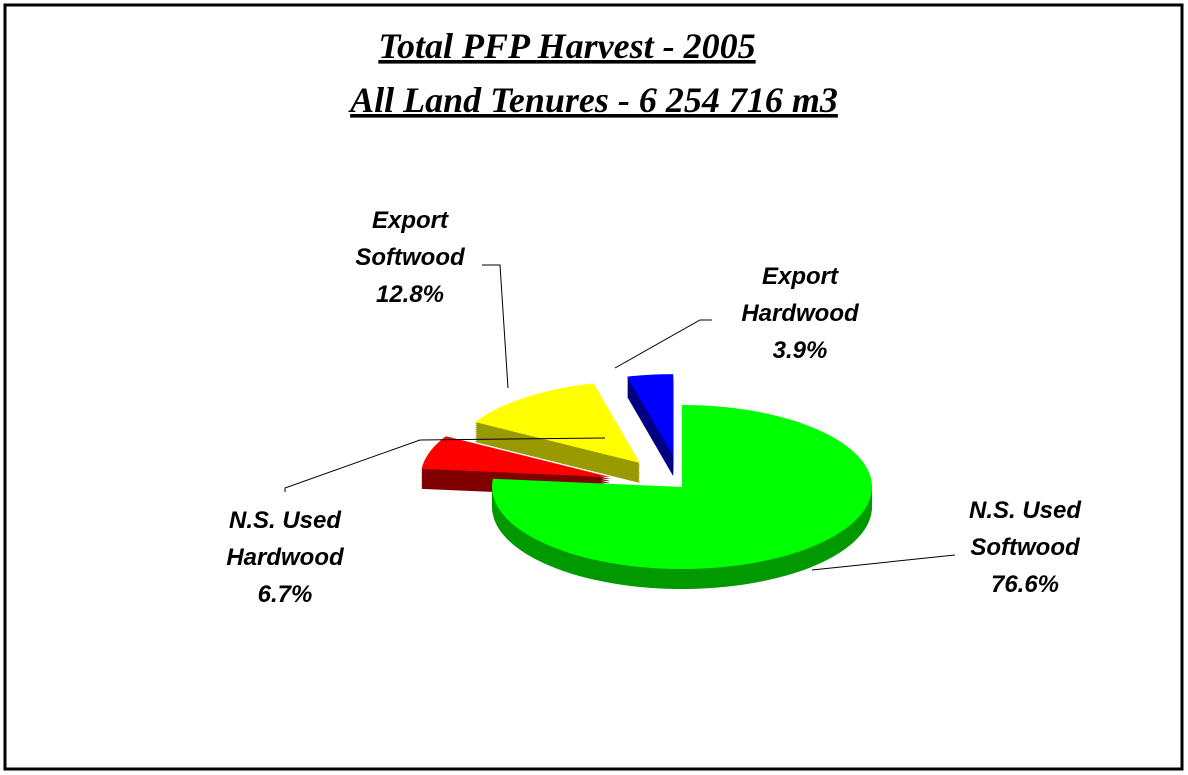 This screenshot has width=1188, height=775. I want to click on slice-value-label: 76.6%, so click(1025, 584).